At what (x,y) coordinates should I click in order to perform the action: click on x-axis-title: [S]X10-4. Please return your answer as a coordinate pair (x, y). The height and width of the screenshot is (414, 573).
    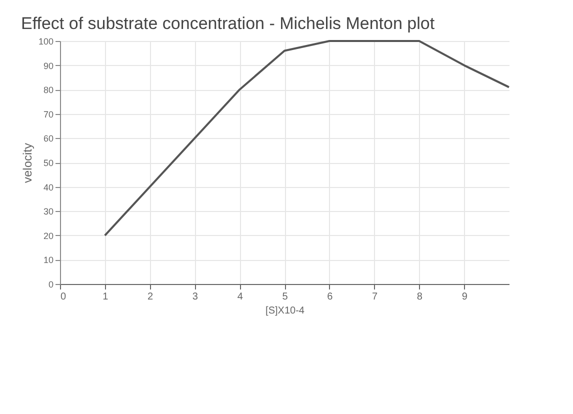
    Looking at the image, I should click on (285, 311).